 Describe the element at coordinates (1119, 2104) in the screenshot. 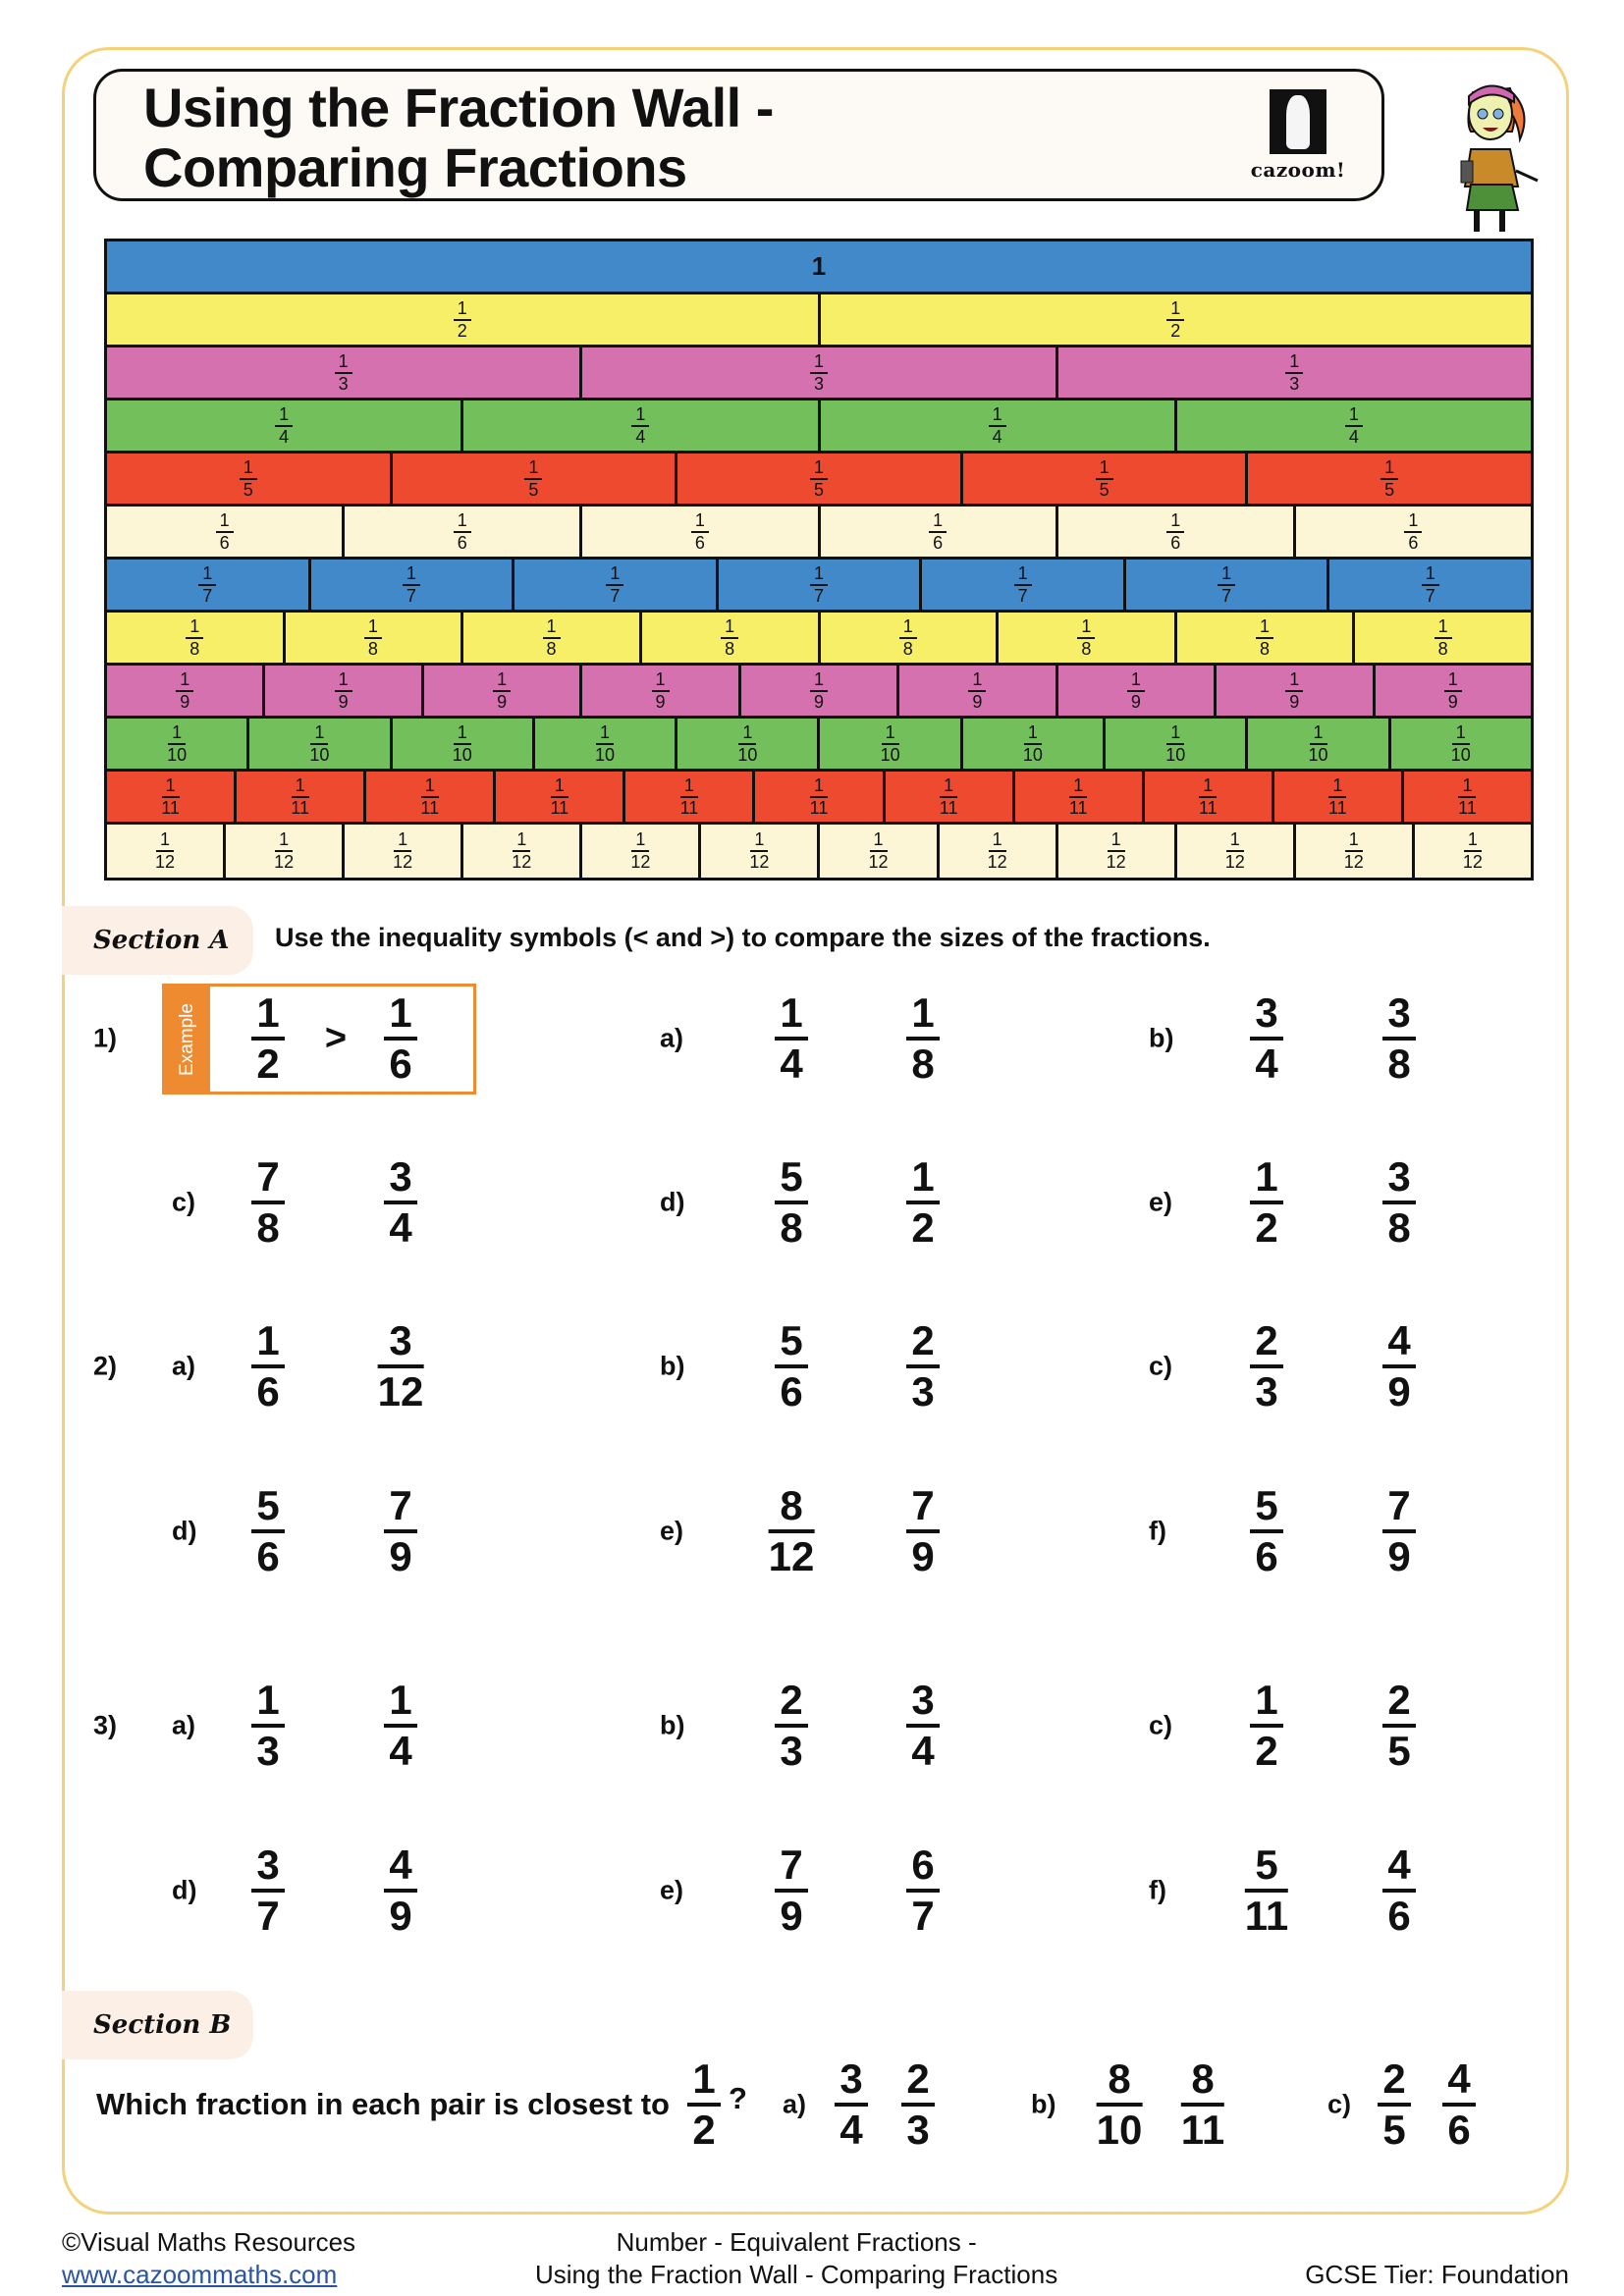

I see `fraction-left: 8 10` at that location.